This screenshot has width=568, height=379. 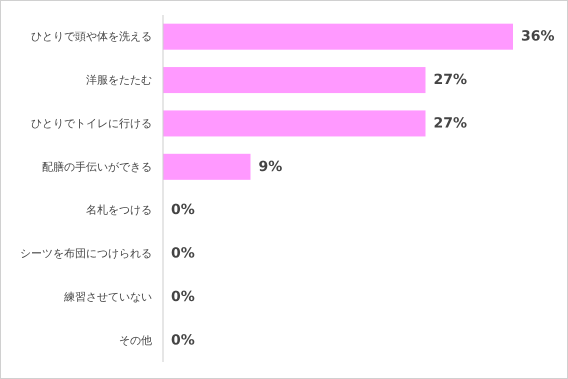 I want to click on data-label: 9%, so click(x=270, y=166).